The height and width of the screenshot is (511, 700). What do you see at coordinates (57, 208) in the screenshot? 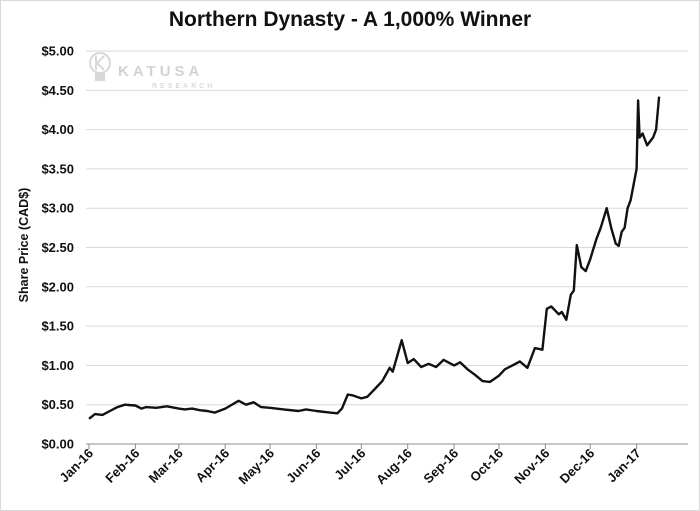
I see `y-tick-label: $3.00` at bounding box center [57, 208].